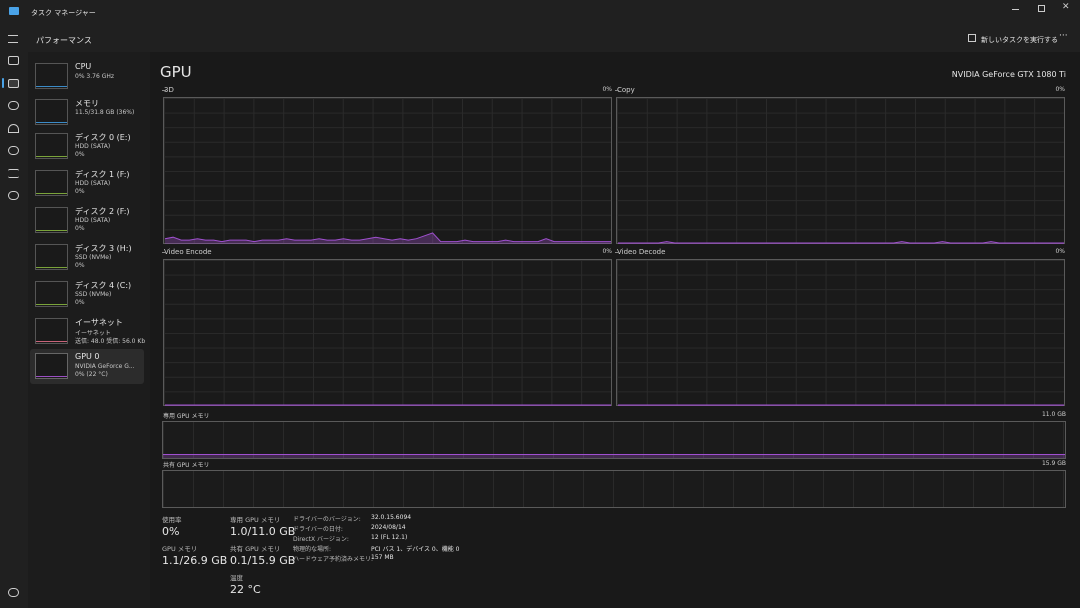 This screenshot has width=1080, height=608. I want to click on detail-label: ドライバーのバージョン:, so click(327, 519).